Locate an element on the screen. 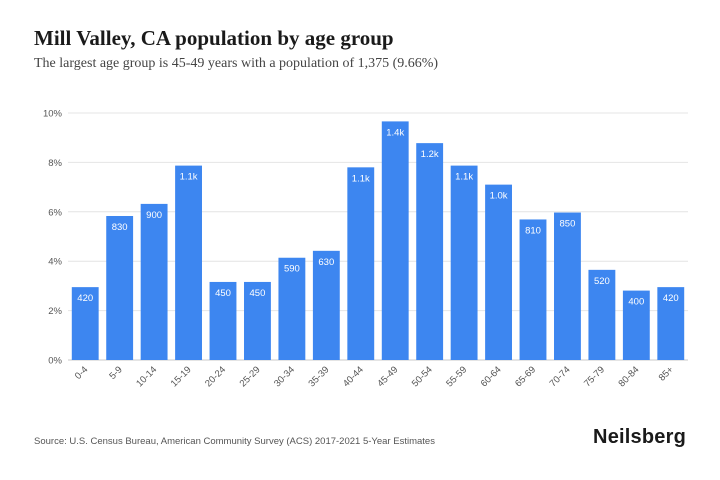  x-tick-label: 45-49 is located at coordinates (387, 376).